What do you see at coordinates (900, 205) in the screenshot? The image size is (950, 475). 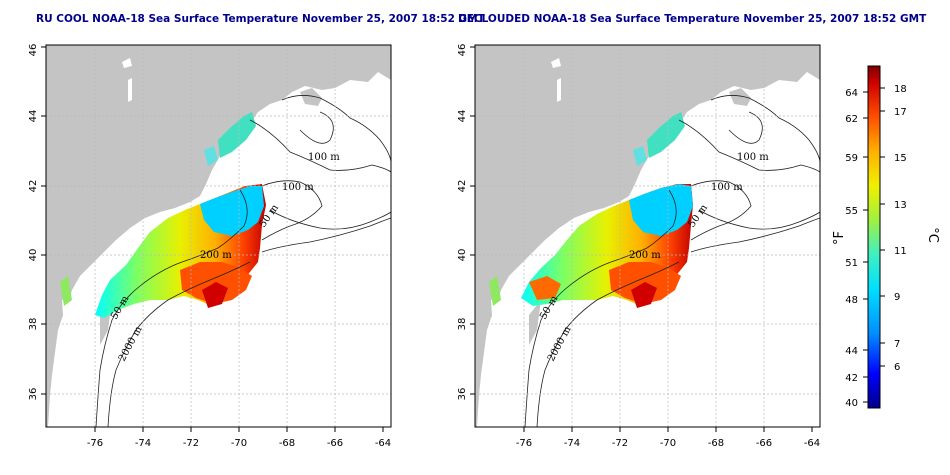 I see `celsius-tick: 13` at bounding box center [900, 205].